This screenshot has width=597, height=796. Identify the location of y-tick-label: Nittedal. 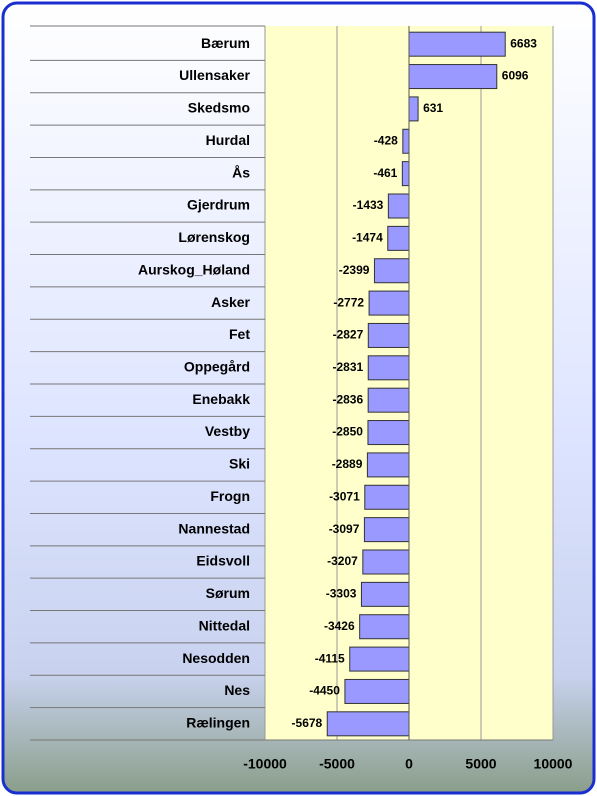
(224, 625).